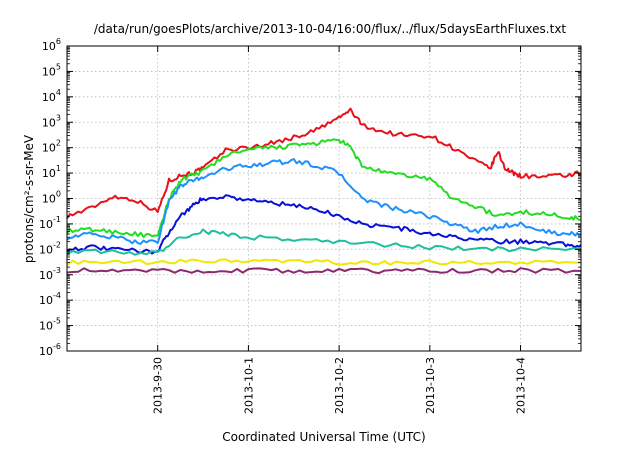  I want to click on y-tick-label: 10⁻³, so click(50, 274).